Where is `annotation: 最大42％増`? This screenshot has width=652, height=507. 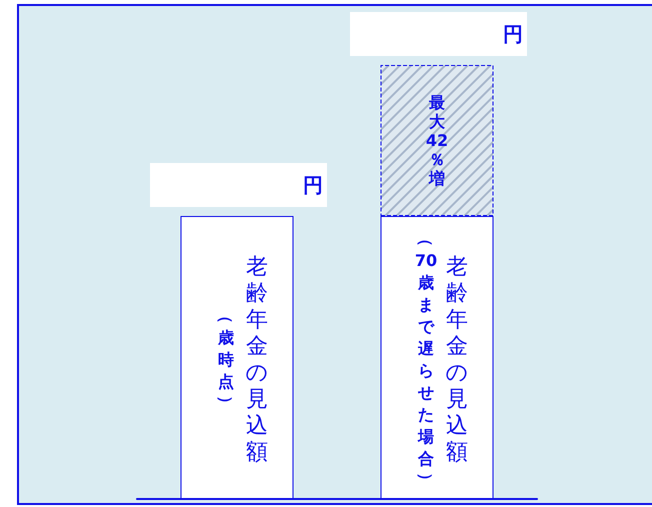
annotation: 最大42％増 is located at coordinates (437, 140).